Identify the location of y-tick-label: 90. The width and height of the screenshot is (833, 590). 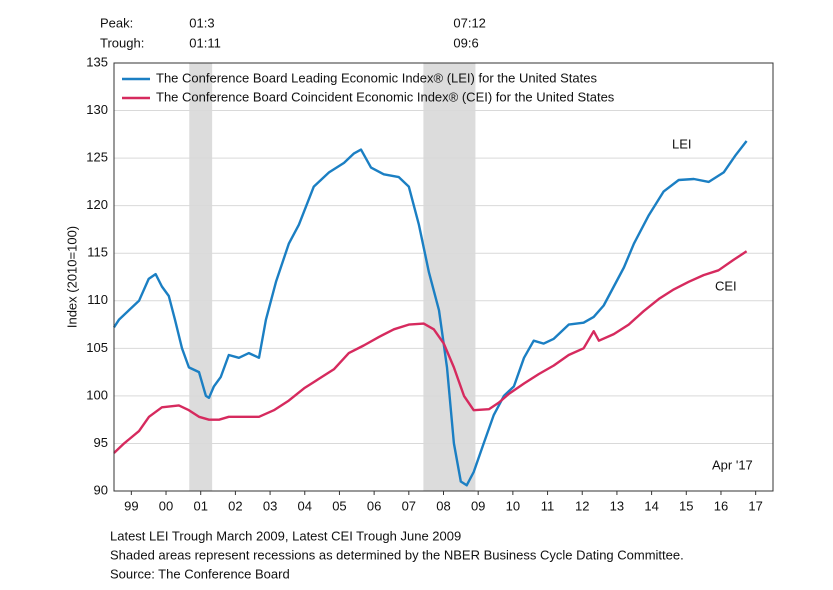
(101, 489).